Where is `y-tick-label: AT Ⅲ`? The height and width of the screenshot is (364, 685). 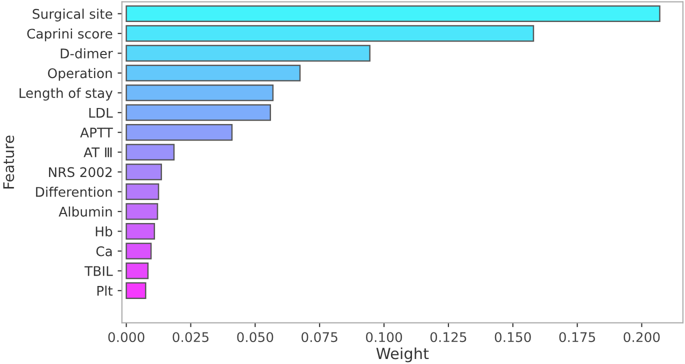 y-tick-label: AT Ⅲ is located at coordinates (98, 153).